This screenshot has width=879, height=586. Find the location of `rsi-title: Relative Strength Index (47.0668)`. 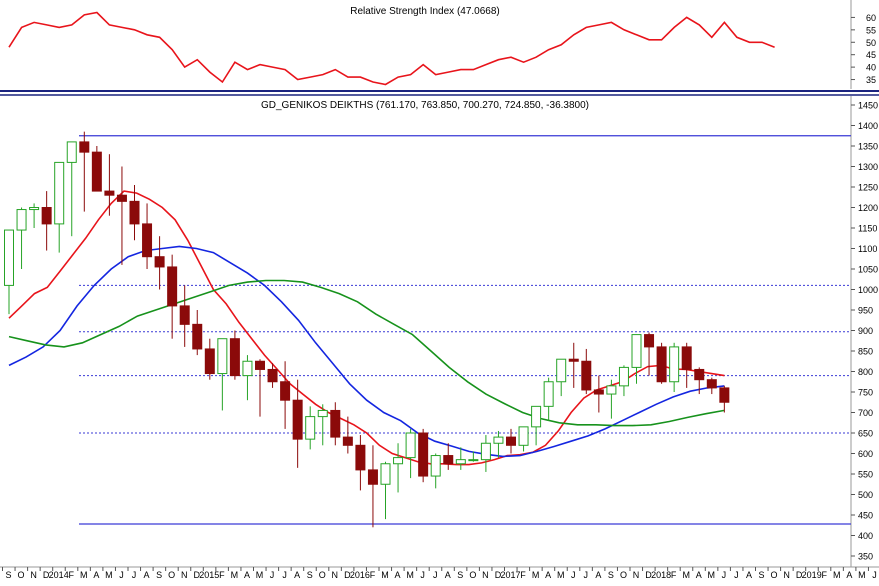

rsi-title: Relative Strength Index (47.0668) is located at coordinates (425, 11).